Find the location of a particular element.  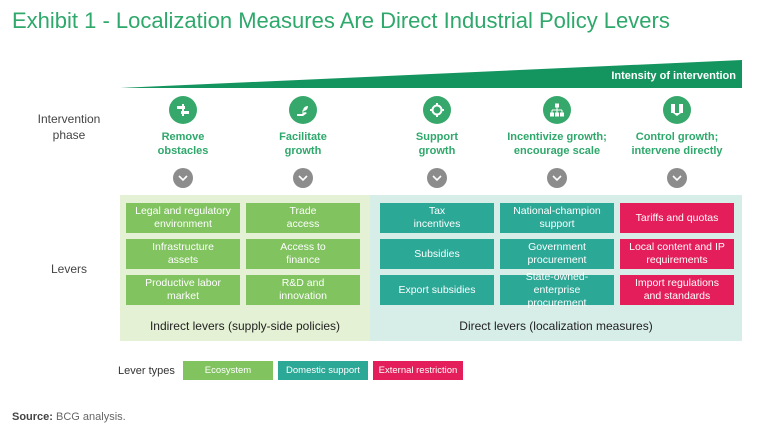

lever-text-line1: Import regulations is located at coordinates (677, 283).